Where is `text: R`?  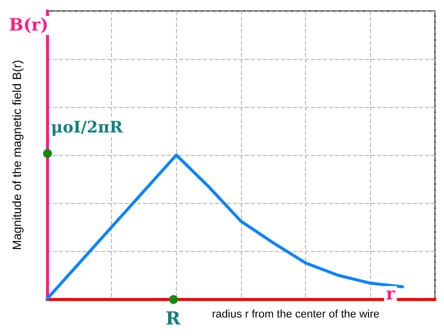
text: R is located at coordinates (174, 319).